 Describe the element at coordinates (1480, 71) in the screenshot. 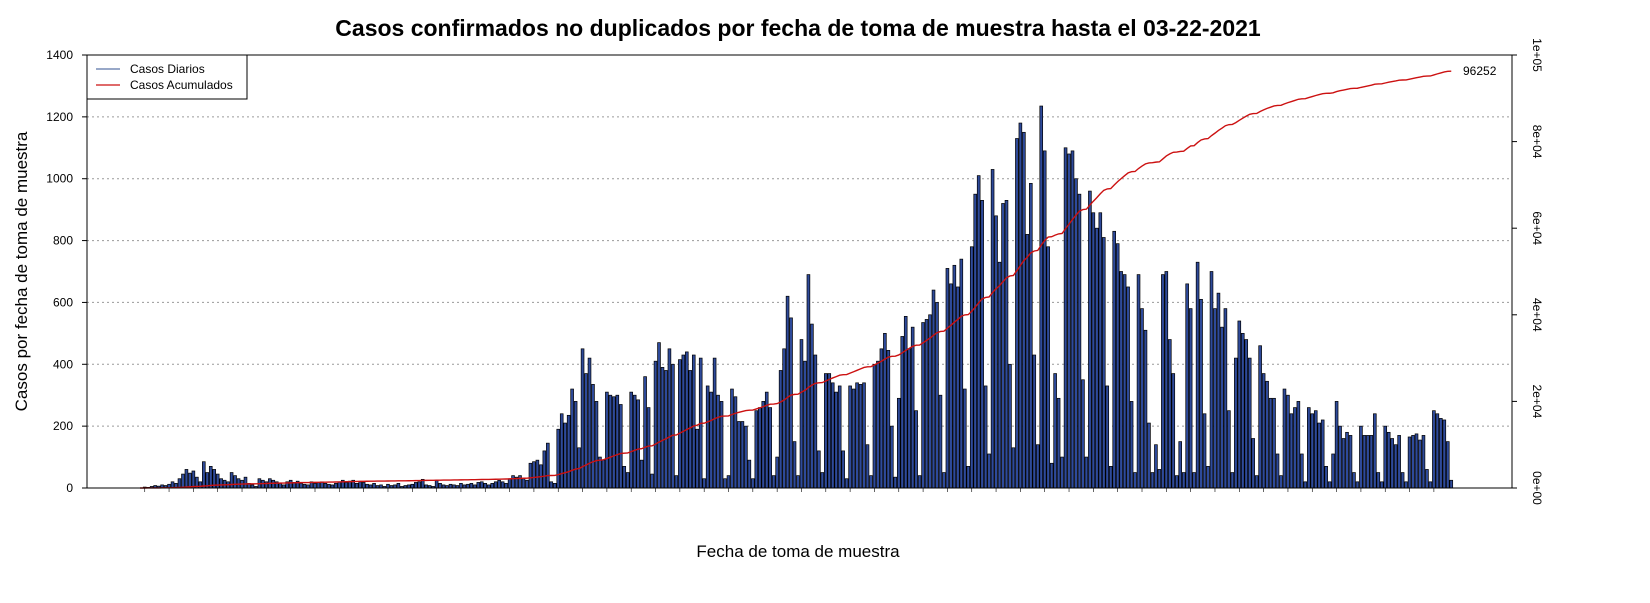

I see `cumulative-end-label: 96252` at that location.